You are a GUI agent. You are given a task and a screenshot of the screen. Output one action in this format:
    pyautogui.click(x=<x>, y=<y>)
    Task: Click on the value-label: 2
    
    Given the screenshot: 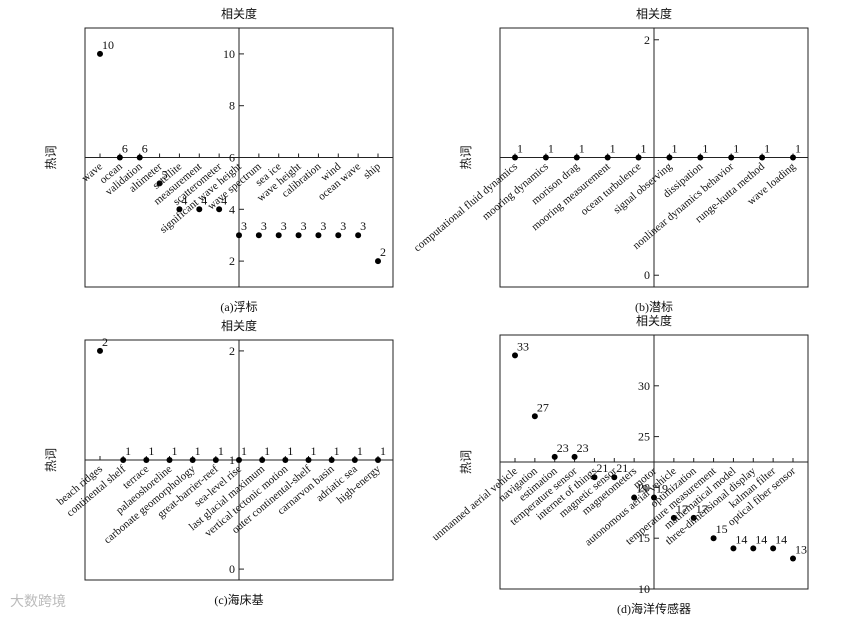 What is the action you would take?
    pyautogui.click(x=383, y=252)
    